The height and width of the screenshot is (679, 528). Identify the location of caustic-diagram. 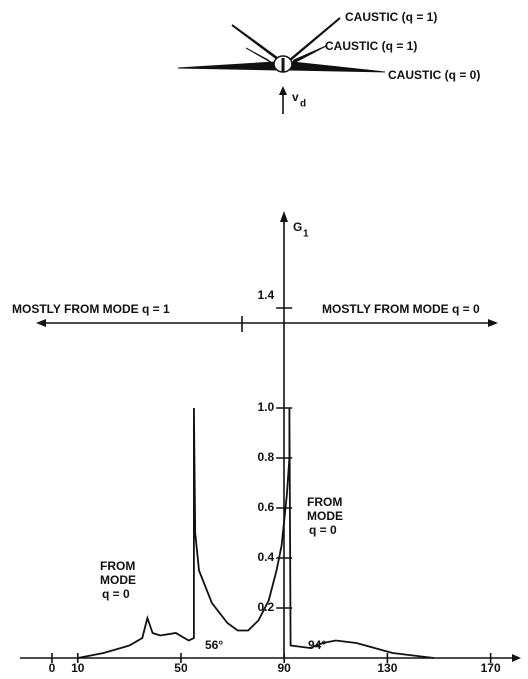
(281, 45).